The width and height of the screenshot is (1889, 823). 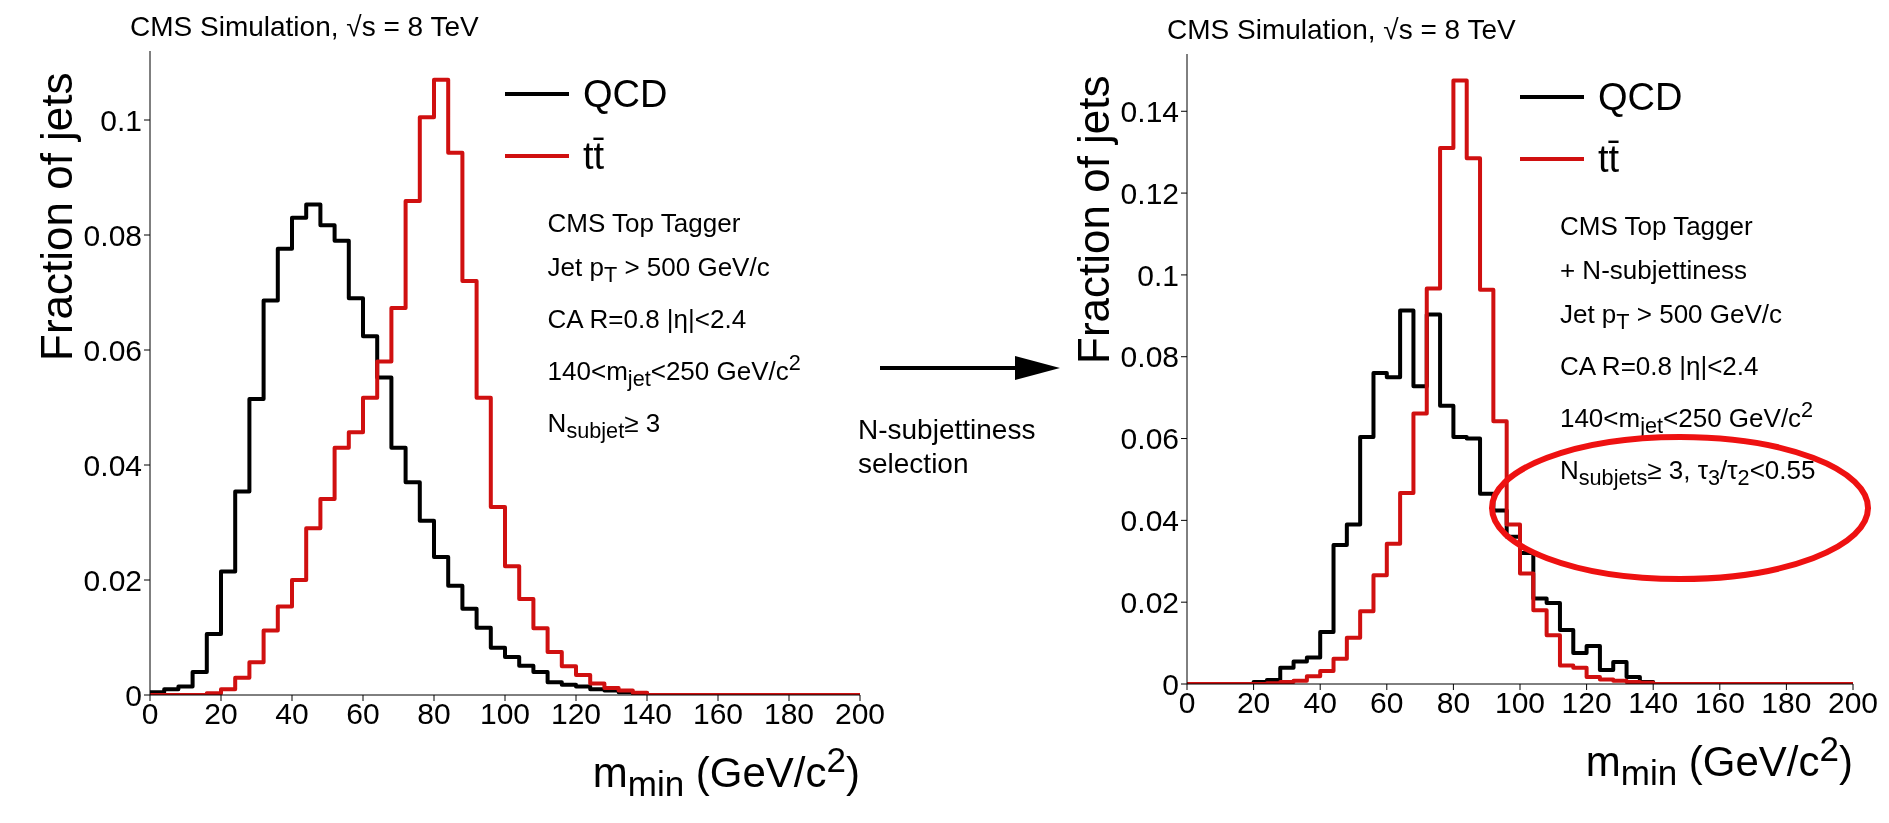 What do you see at coordinates (1149, 193) in the screenshot?
I see `y-tick-label: 0.12` at bounding box center [1149, 193].